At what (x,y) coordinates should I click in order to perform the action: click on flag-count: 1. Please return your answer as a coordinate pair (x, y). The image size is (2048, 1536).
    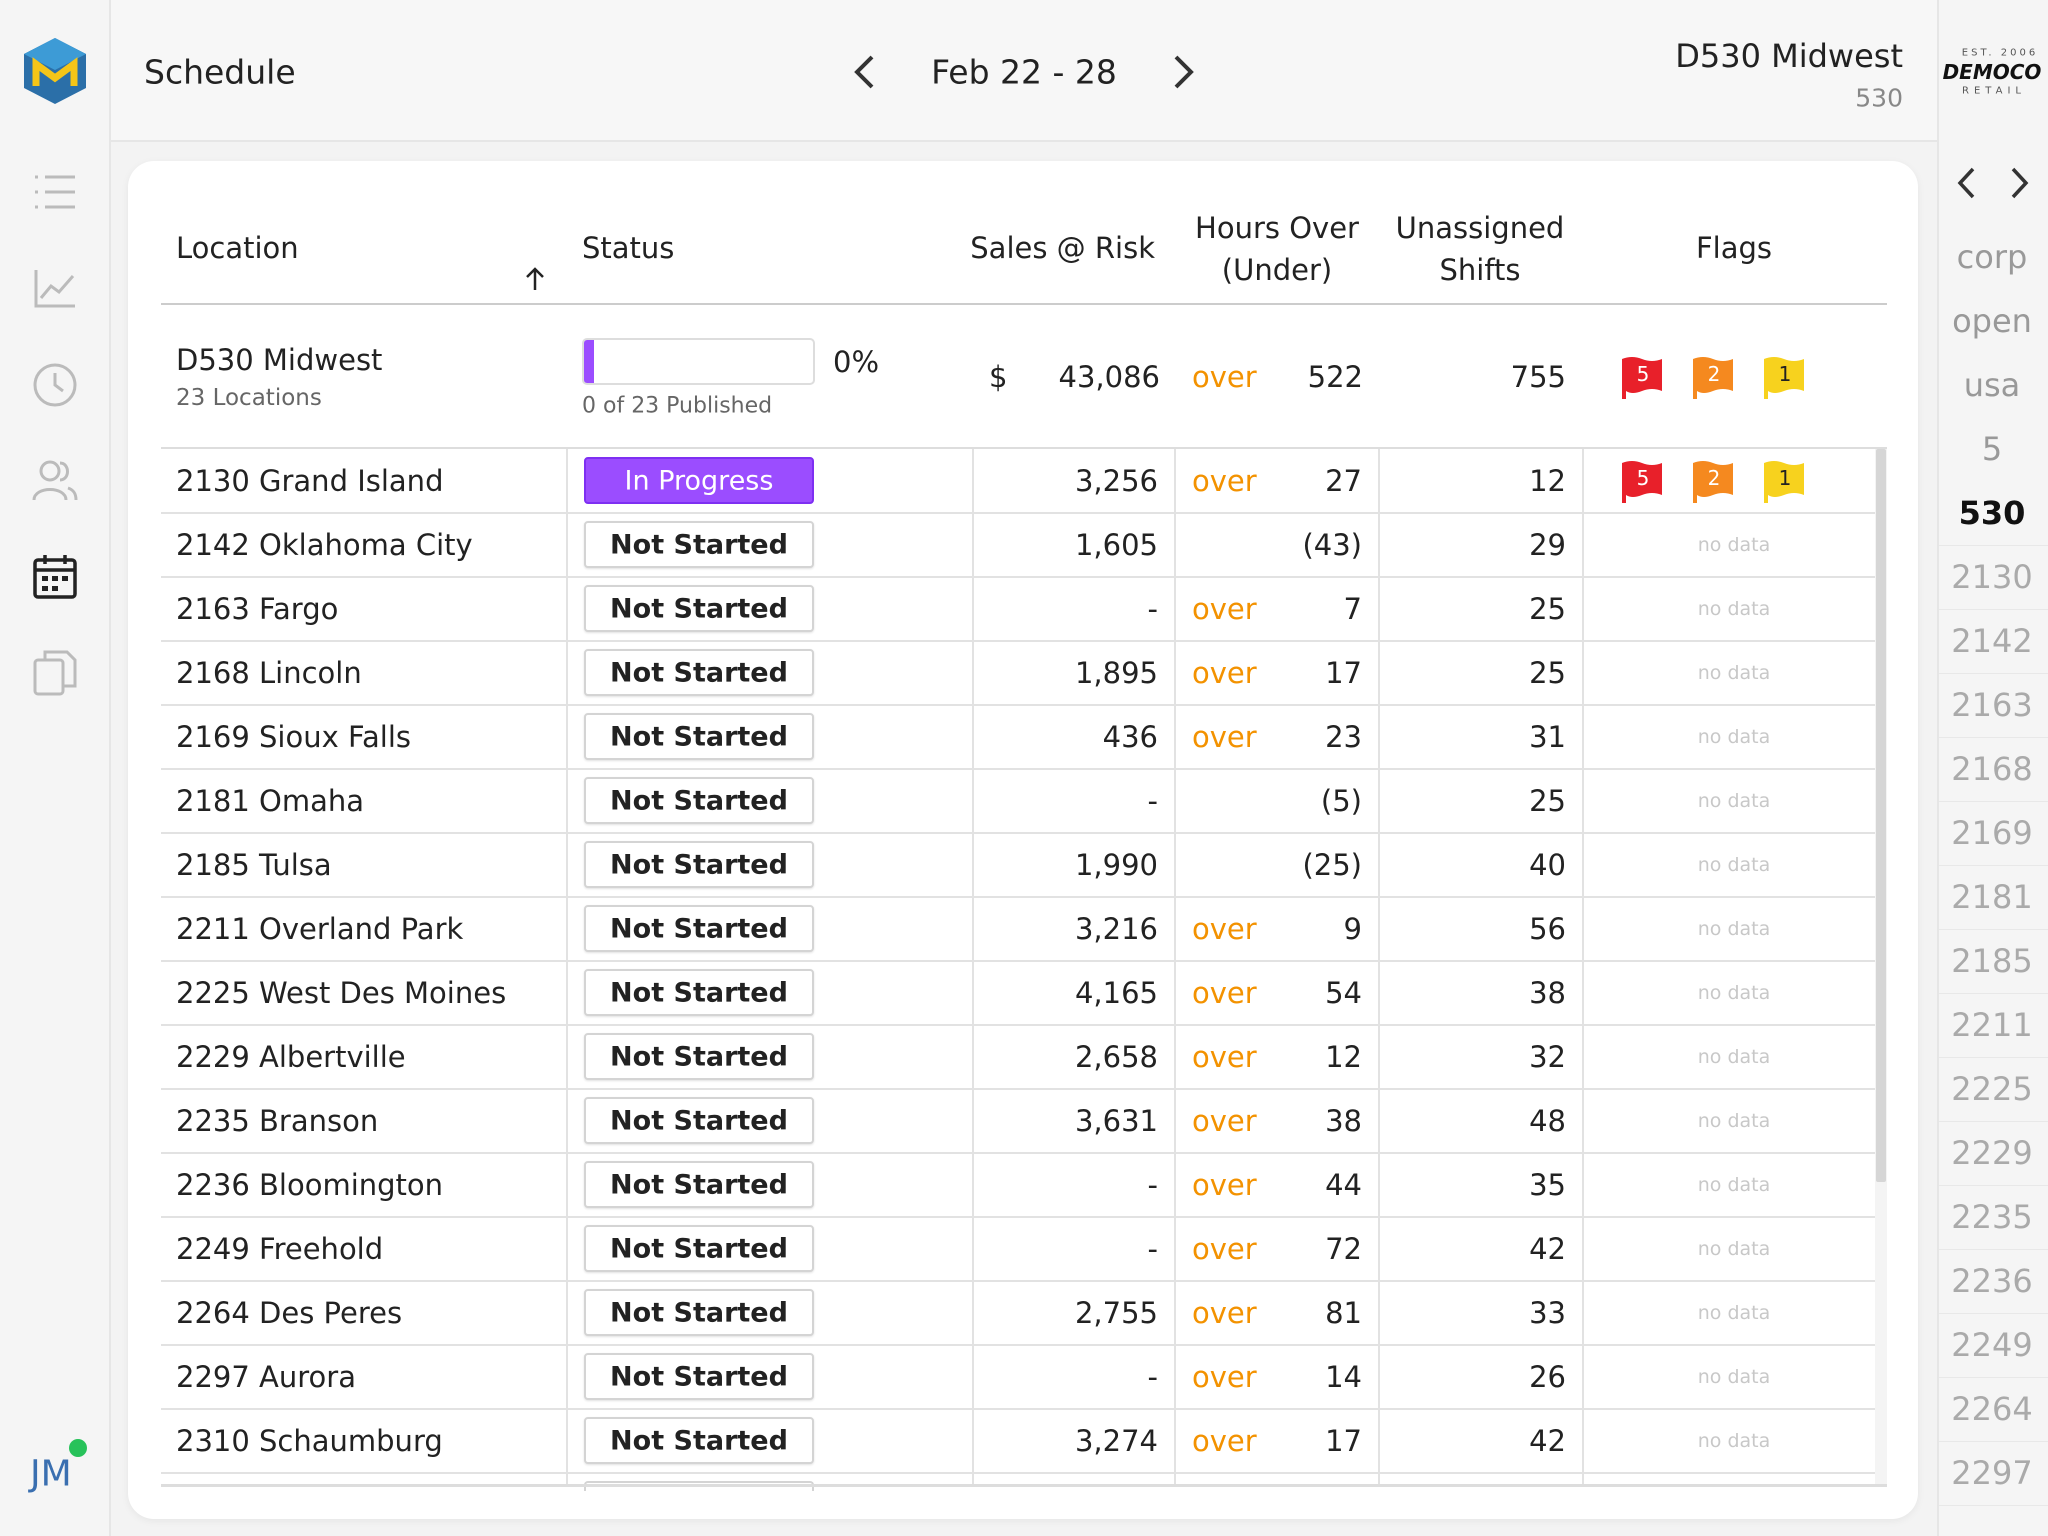
    Looking at the image, I should click on (1785, 374).